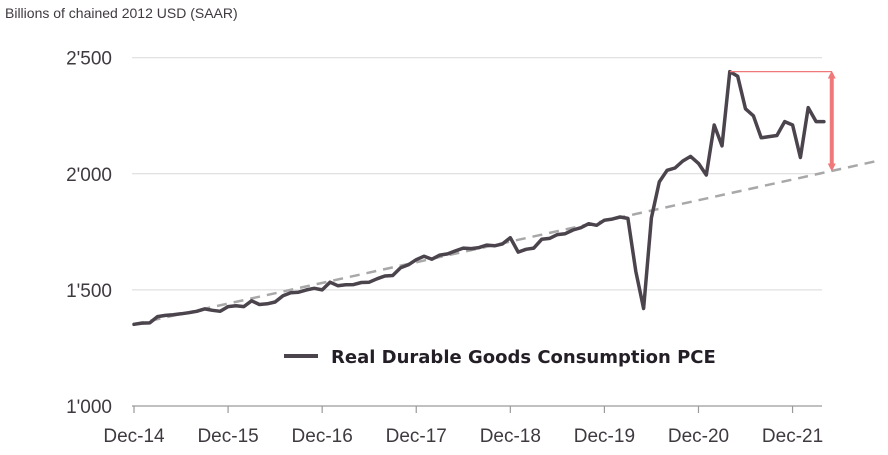  Describe the element at coordinates (89, 175) in the screenshot. I see `y-tick-label: 2'000` at that location.